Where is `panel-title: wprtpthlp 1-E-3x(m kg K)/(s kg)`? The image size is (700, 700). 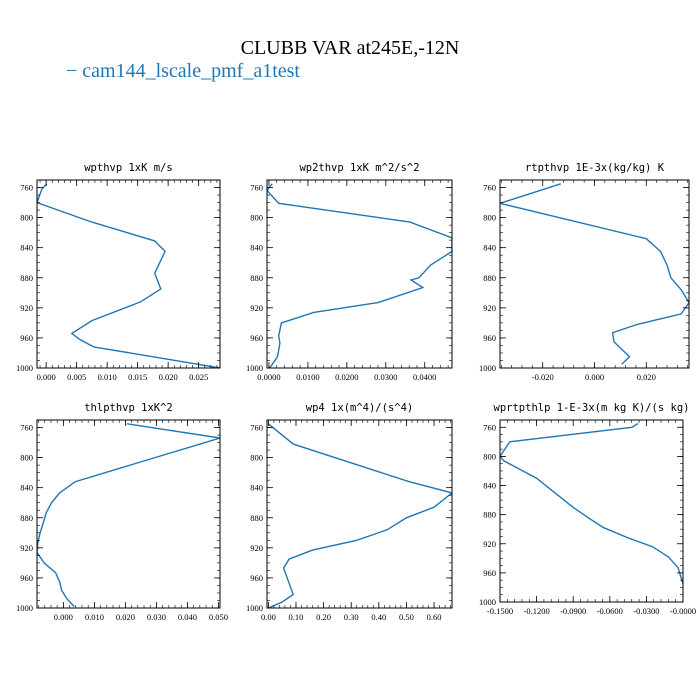
panel-title: wprtpthlp 1-E-3x(m kg K)/(s kg) is located at coordinates (592, 408).